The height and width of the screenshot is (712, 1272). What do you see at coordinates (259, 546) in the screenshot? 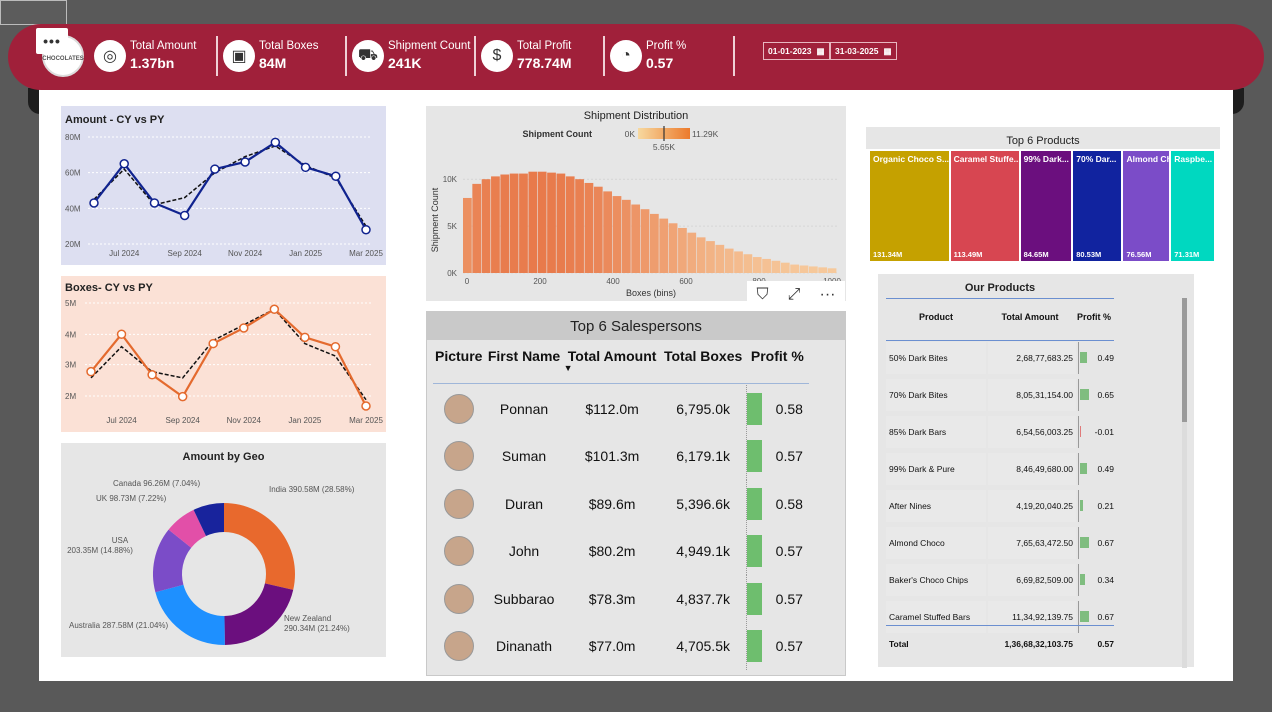
I see `donut-slice-india` at bounding box center [259, 546].